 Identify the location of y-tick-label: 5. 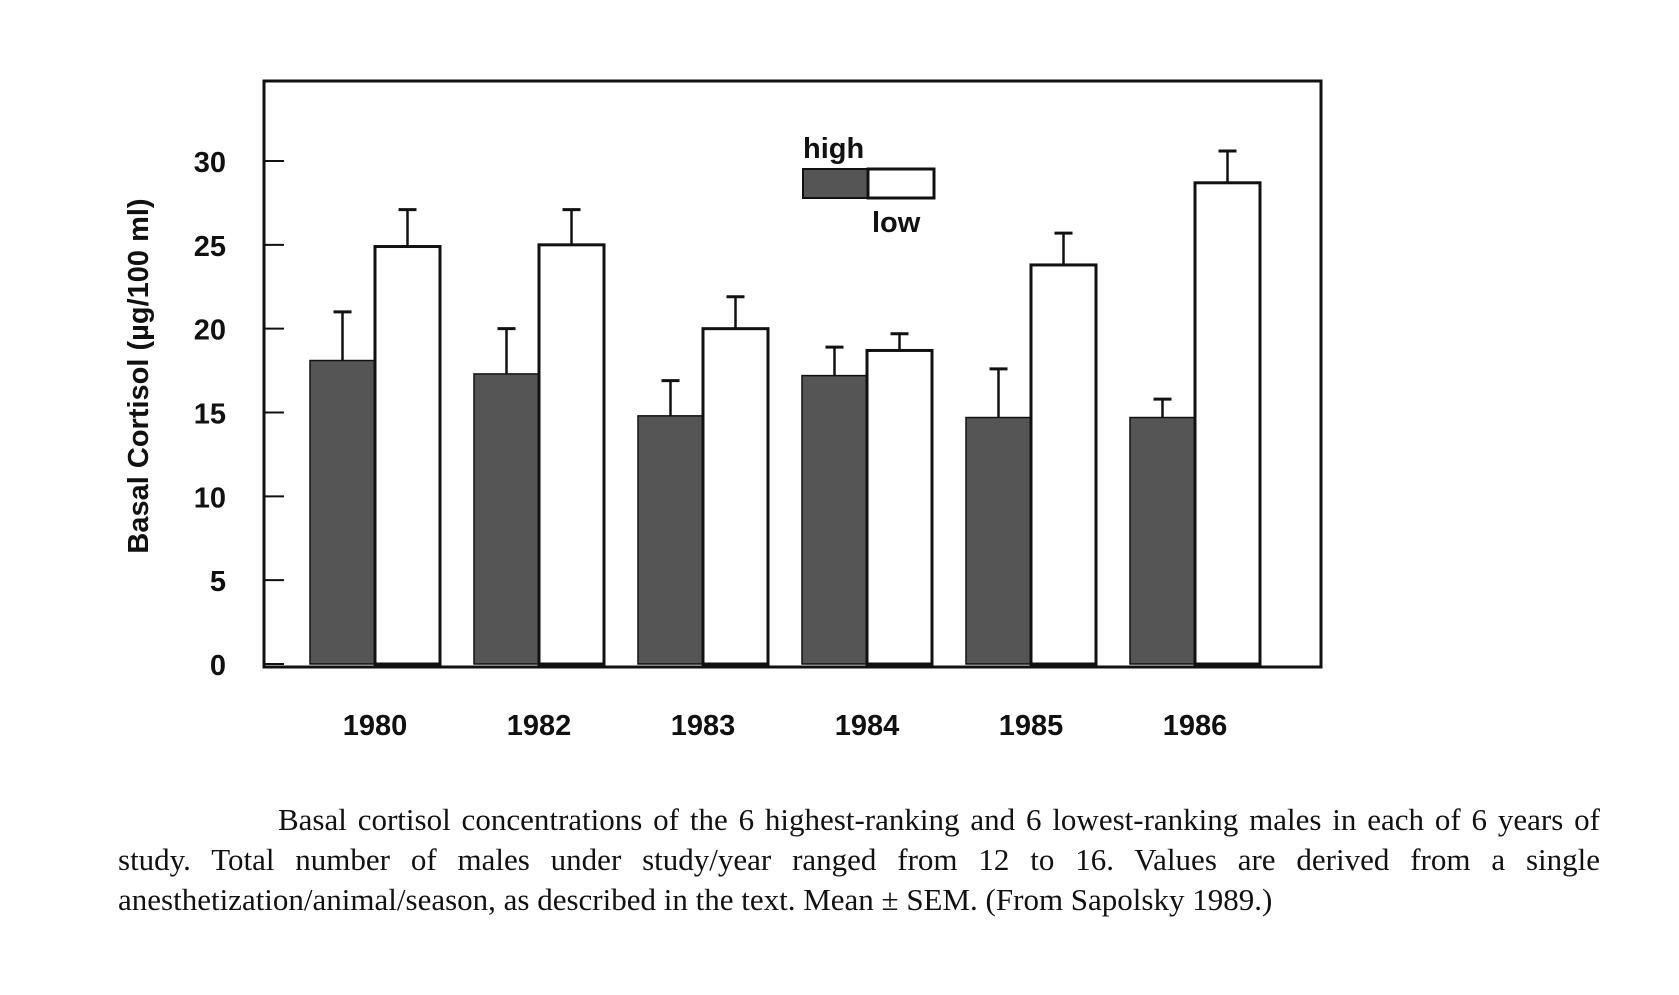
(218, 582).